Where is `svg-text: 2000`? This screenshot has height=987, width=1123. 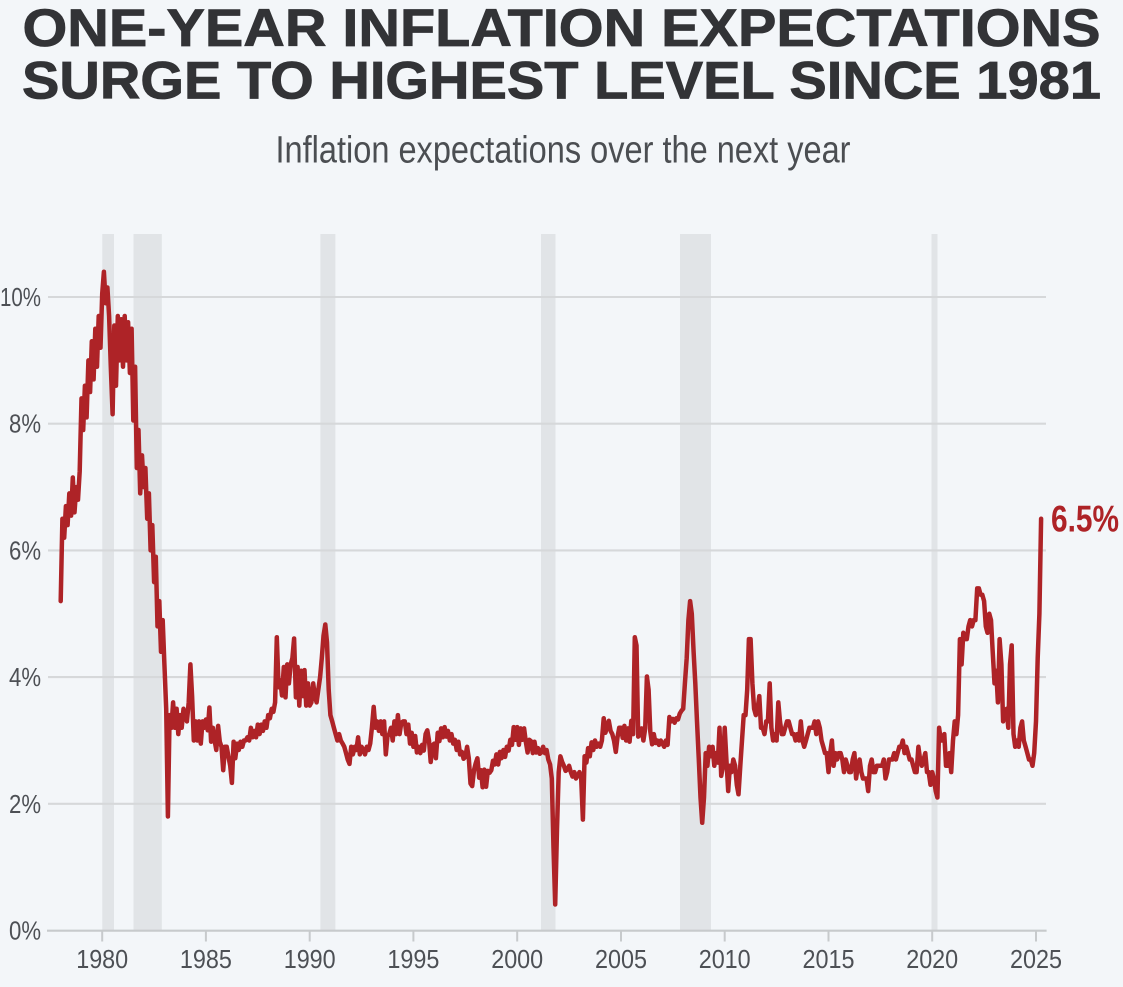 svg-text: 2000 is located at coordinates (517, 959).